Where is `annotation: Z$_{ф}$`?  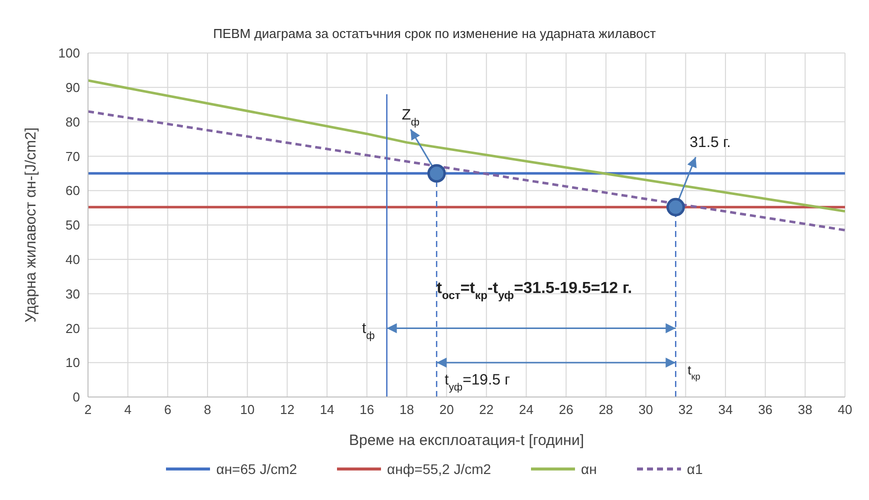 annotation: Z$_{ф}$ is located at coordinates (411, 117).